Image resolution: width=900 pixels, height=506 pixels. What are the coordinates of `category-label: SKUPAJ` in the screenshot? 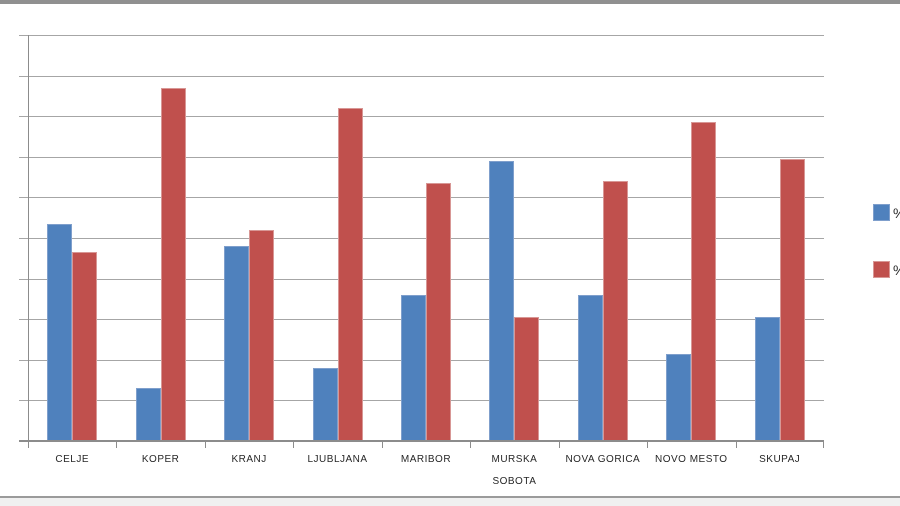 It's located at (780, 459).